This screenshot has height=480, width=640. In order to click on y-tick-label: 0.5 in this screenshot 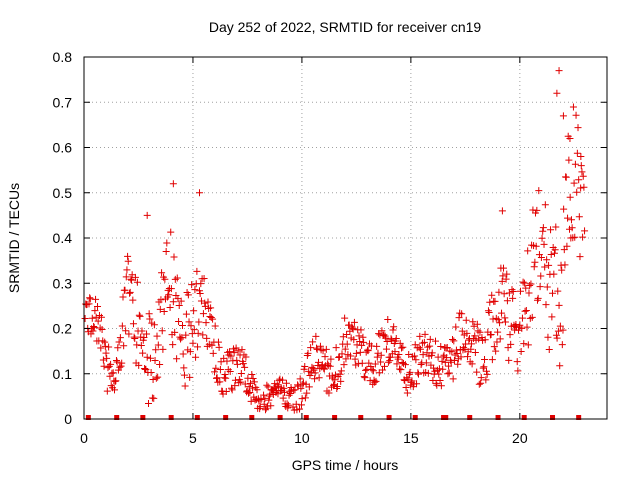, I will do `click(63, 193)`.